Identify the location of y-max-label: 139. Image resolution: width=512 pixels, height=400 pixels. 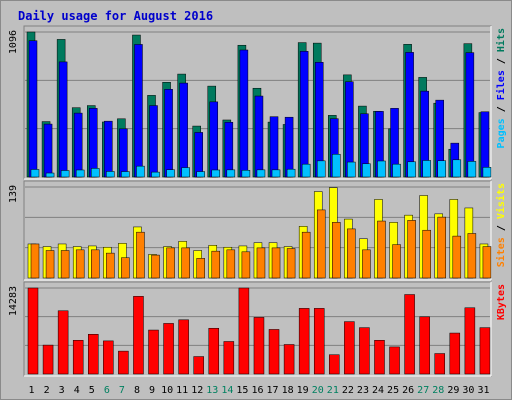
(13, 194).